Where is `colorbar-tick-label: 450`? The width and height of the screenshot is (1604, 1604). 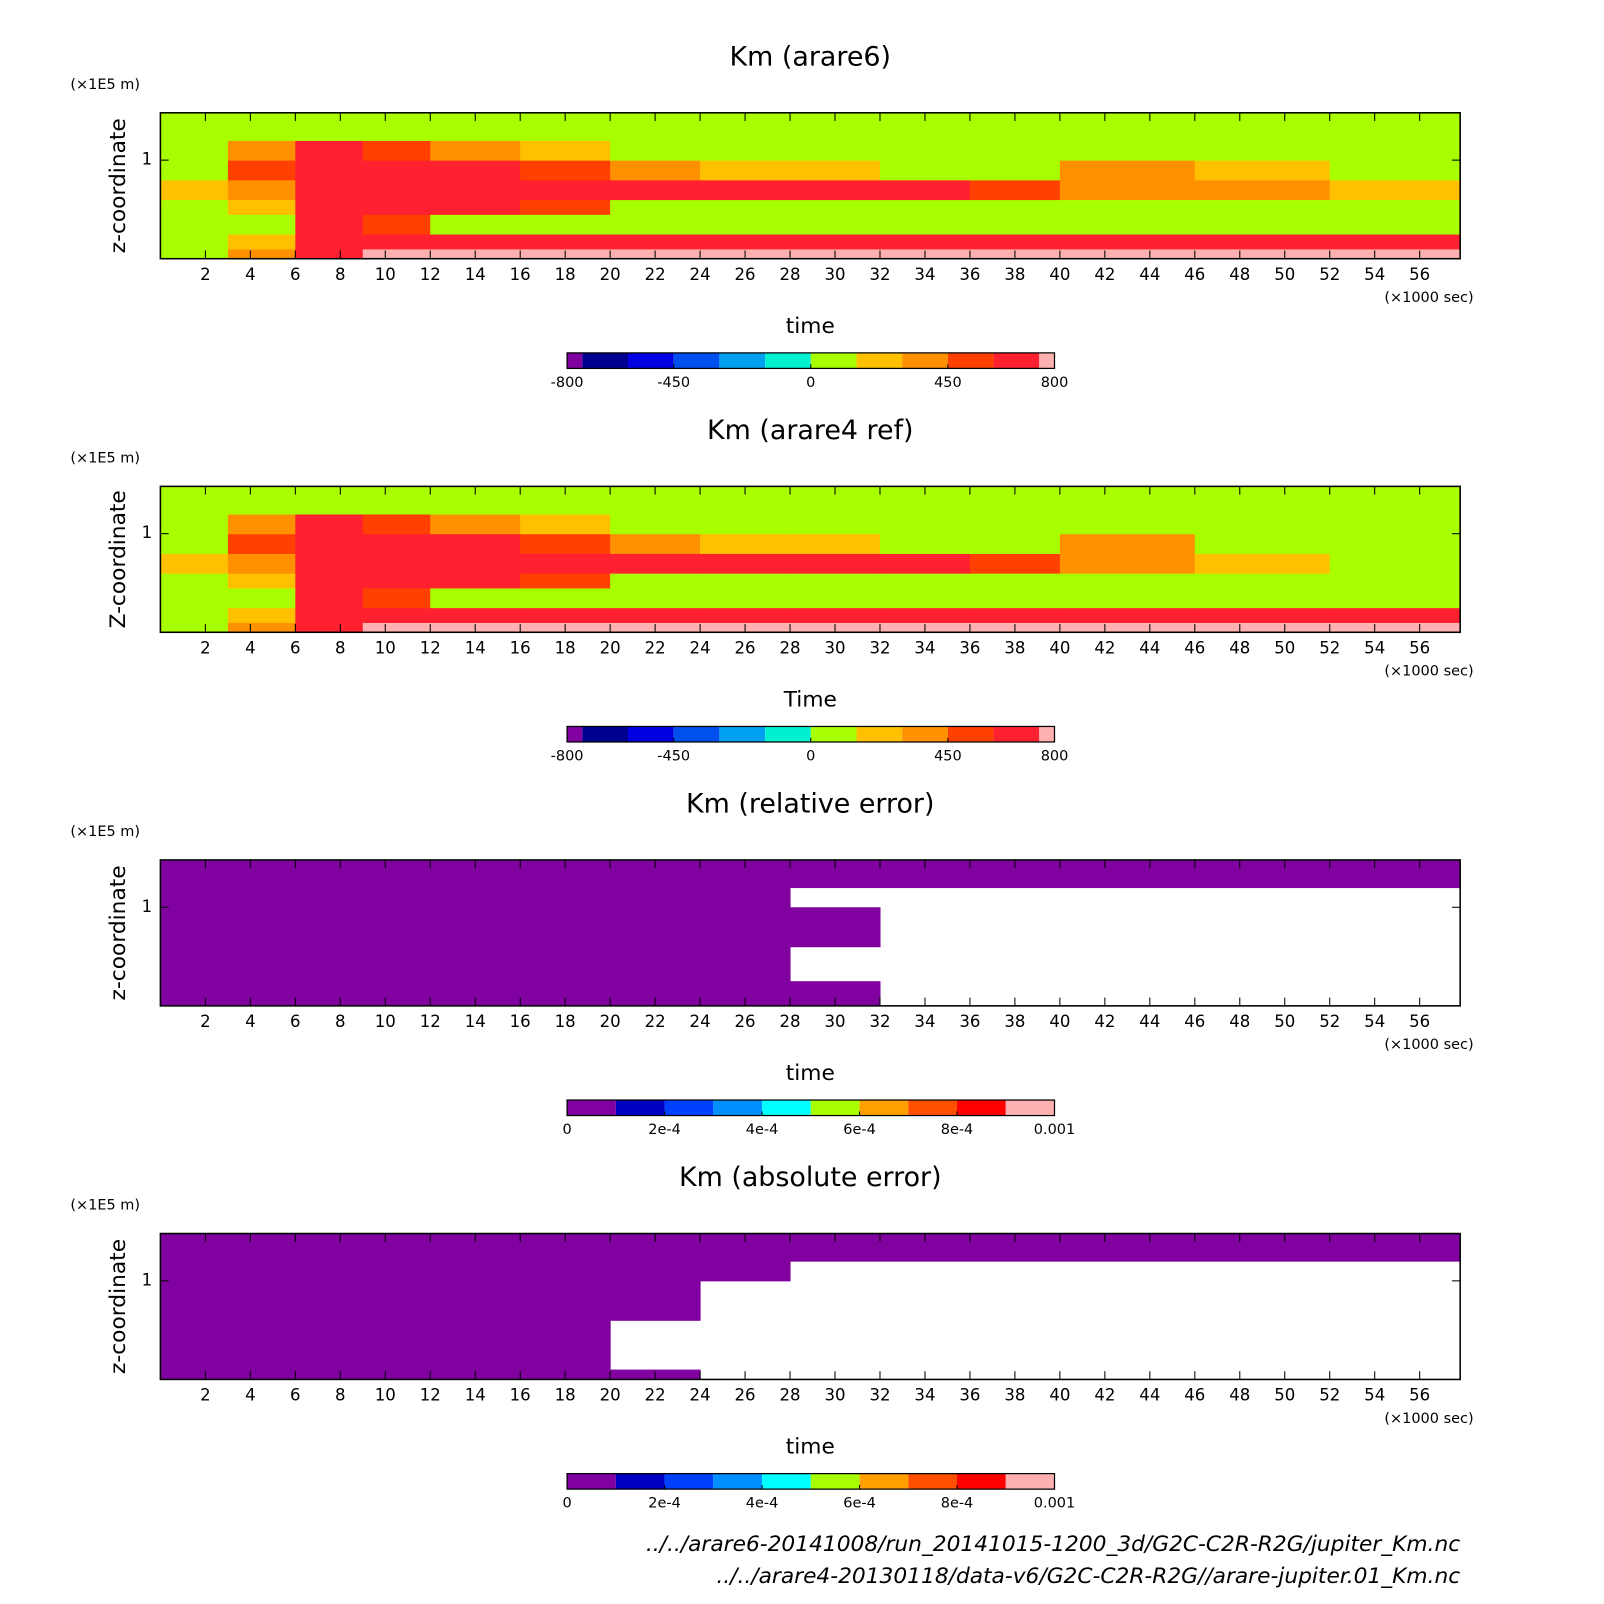
colorbar-tick-label: 450 is located at coordinates (948, 383).